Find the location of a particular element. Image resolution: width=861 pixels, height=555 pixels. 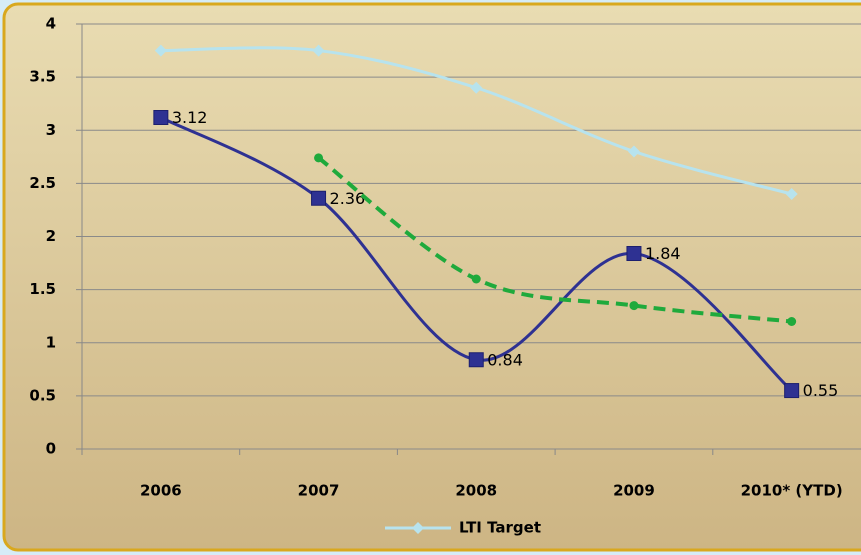

y-tick-label: 1 is located at coordinates (51, 342).